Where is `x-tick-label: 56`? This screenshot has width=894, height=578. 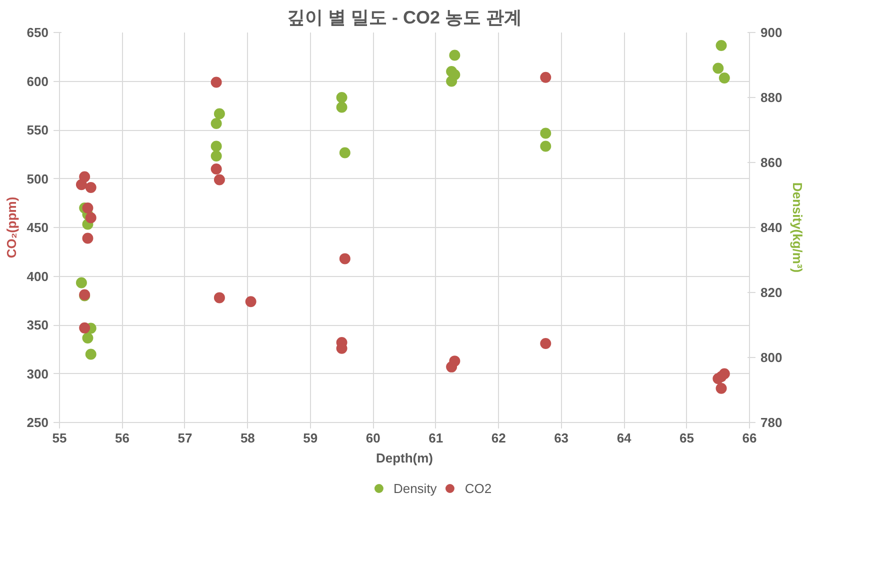
x-tick-label: 56 is located at coordinates (122, 438).